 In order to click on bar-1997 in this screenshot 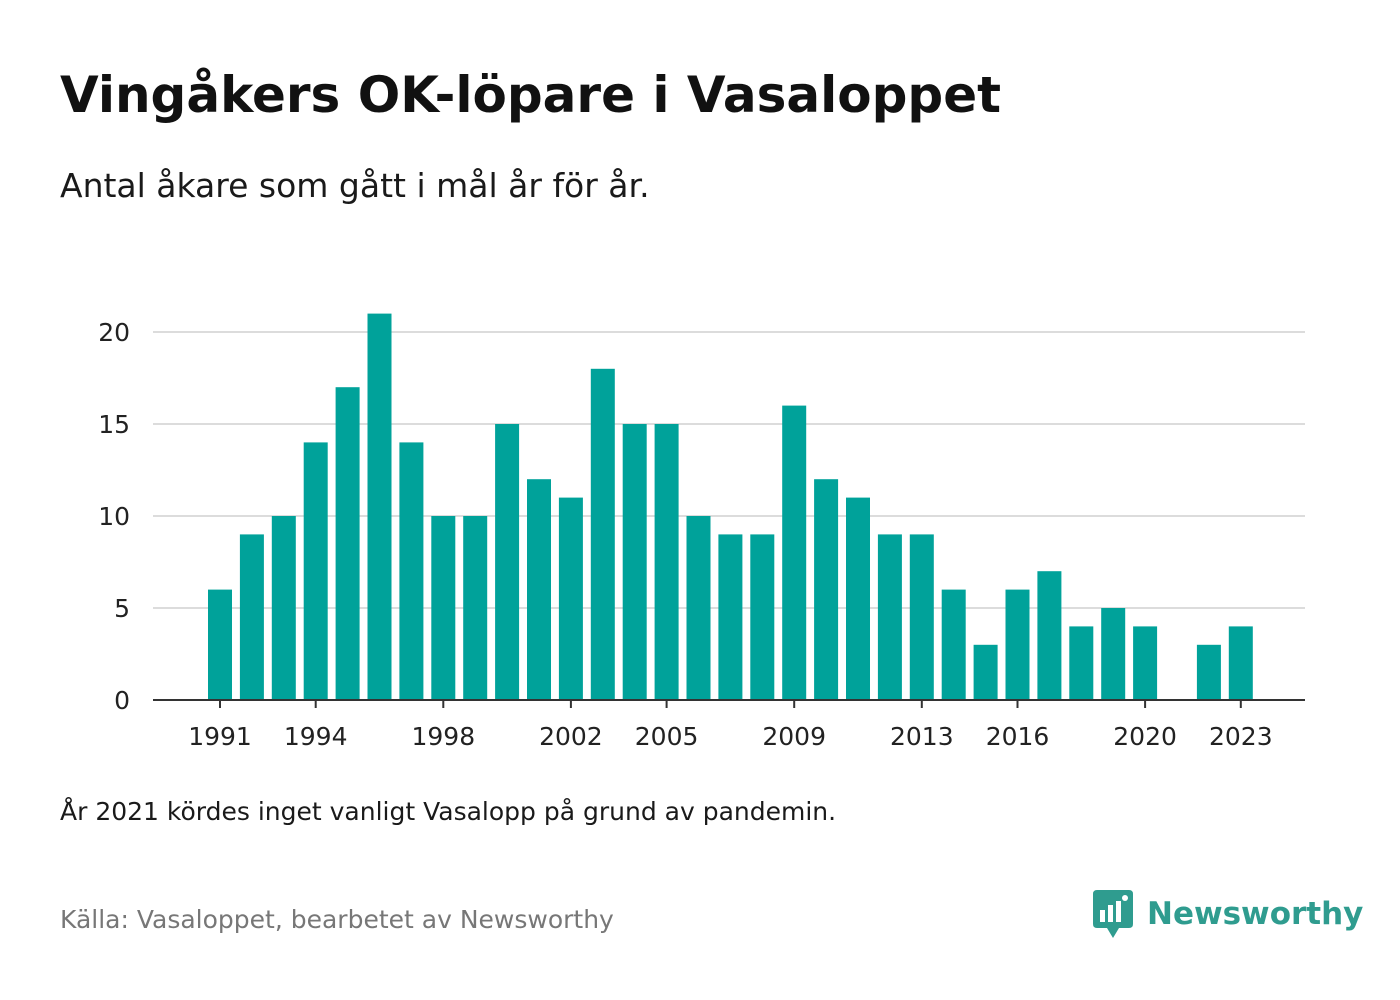, I will do `click(411, 571)`.